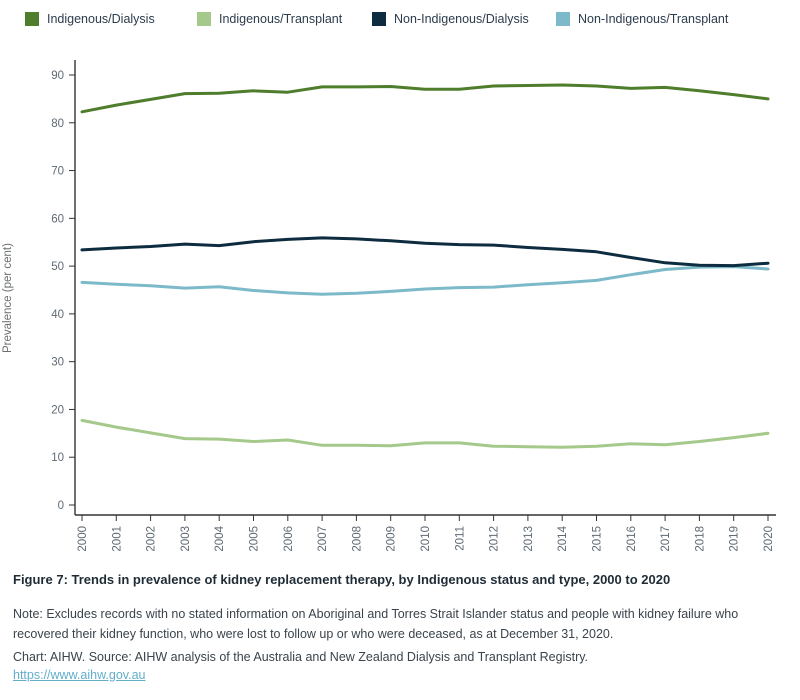 The height and width of the screenshot is (700, 800). Describe the element at coordinates (83, 539) in the screenshot. I see `x-tick-label: 2000` at that location.